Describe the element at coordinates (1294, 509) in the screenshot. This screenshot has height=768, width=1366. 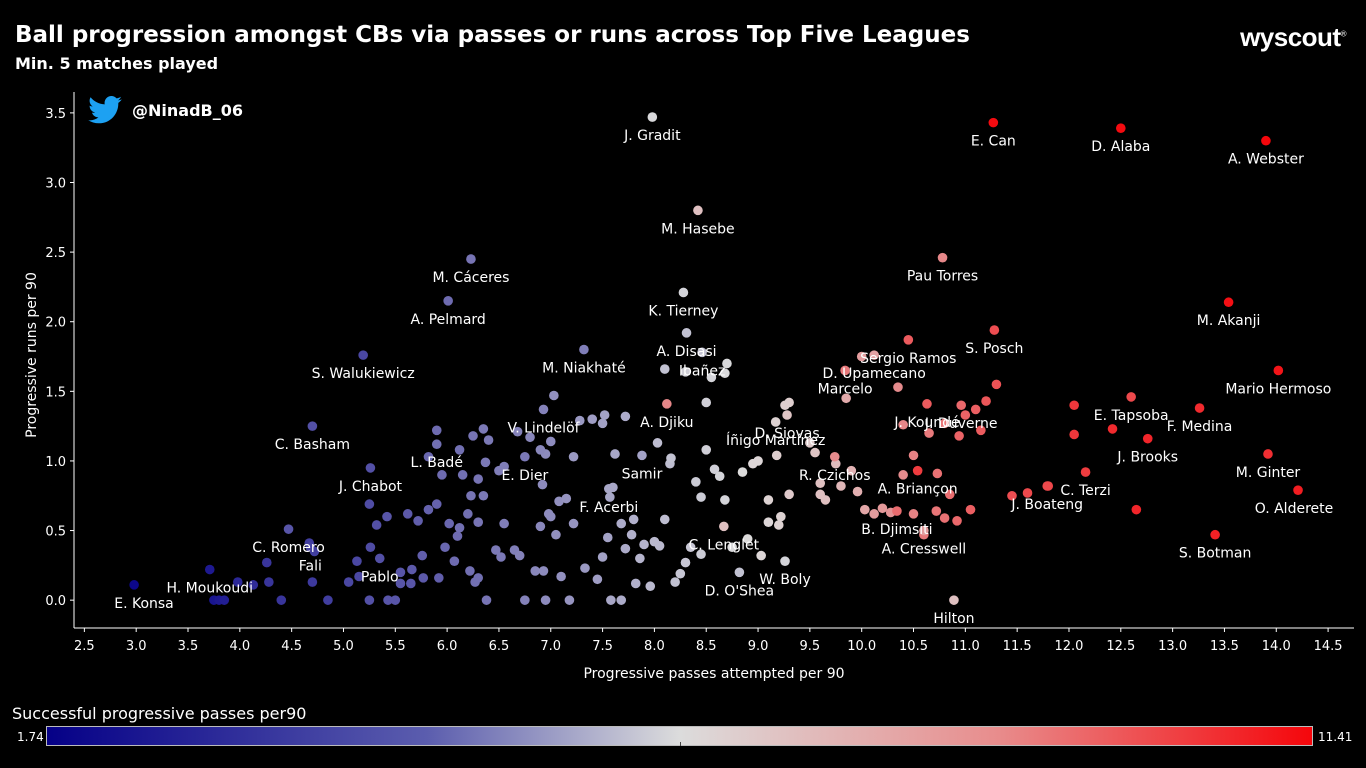
I see `point-label: O. Alderete` at that location.